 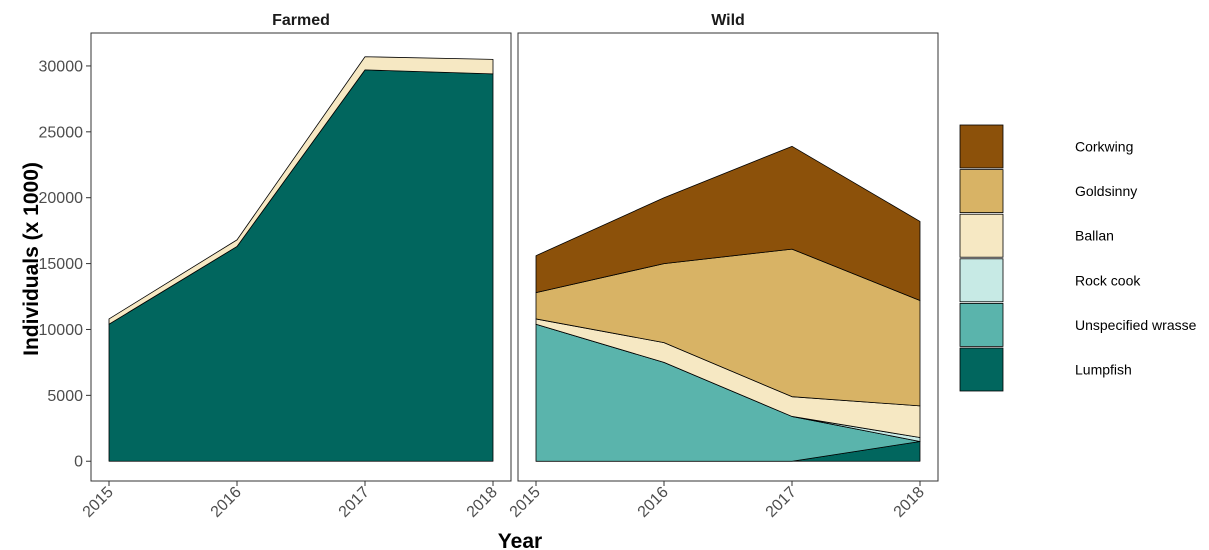 I want to click on x-tick-label-farmed-2015: 2015, so click(x=98, y=502).